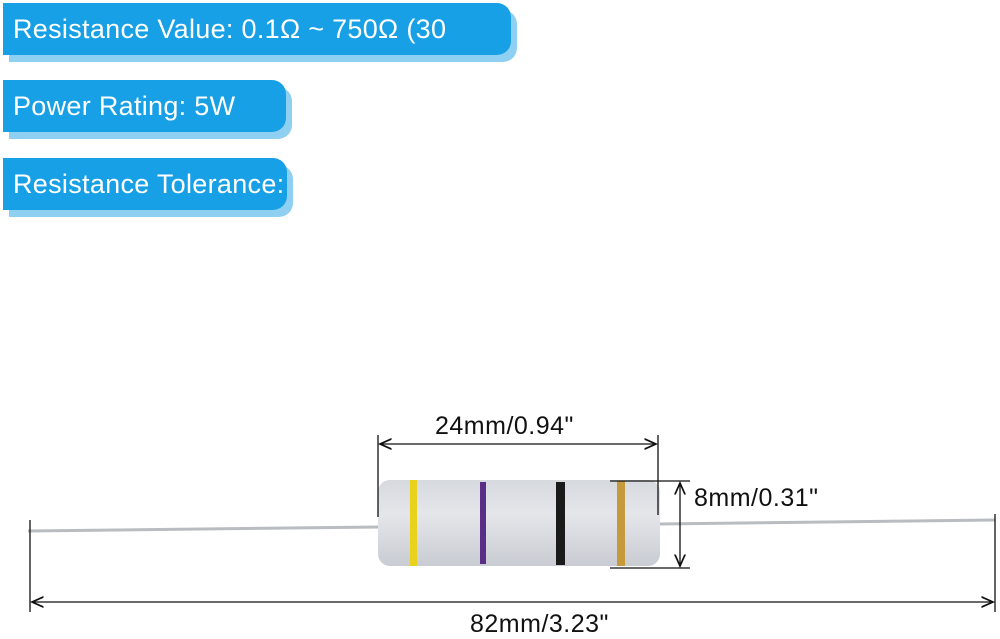  Describe the element at coordinates (483, 523) in the screenshot. I see `color-band-violet` at that location.